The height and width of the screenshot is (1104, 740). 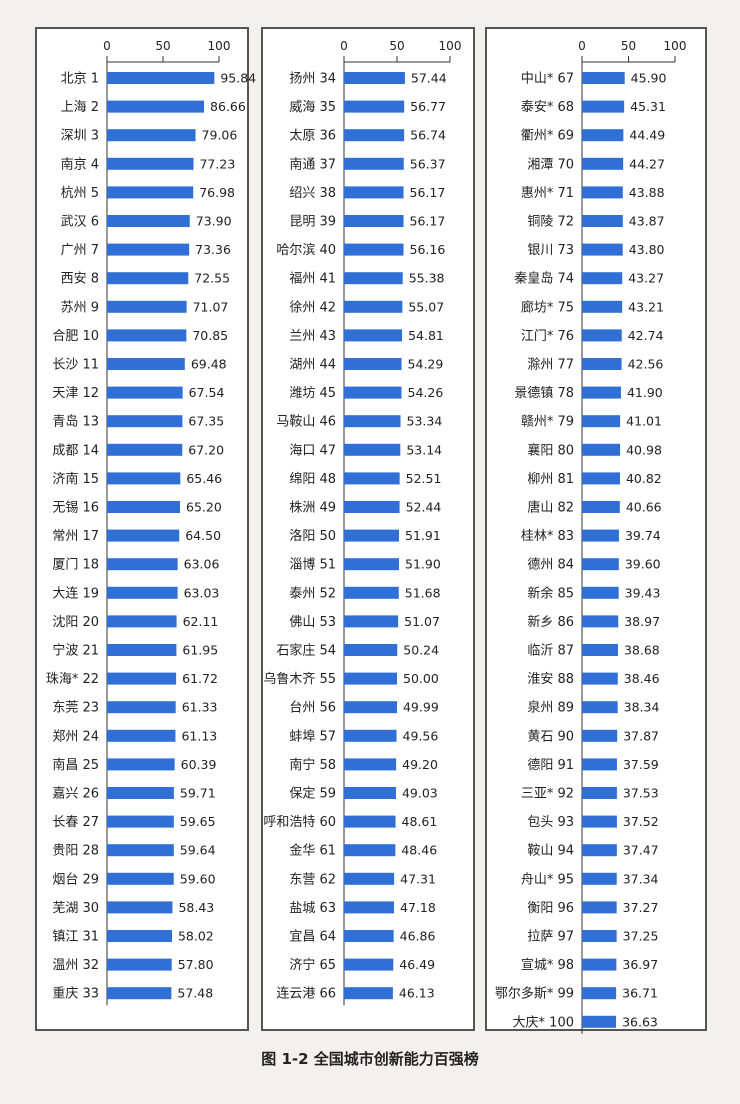 I want to click on value-label: 53.14, so click(x=424, y=449).